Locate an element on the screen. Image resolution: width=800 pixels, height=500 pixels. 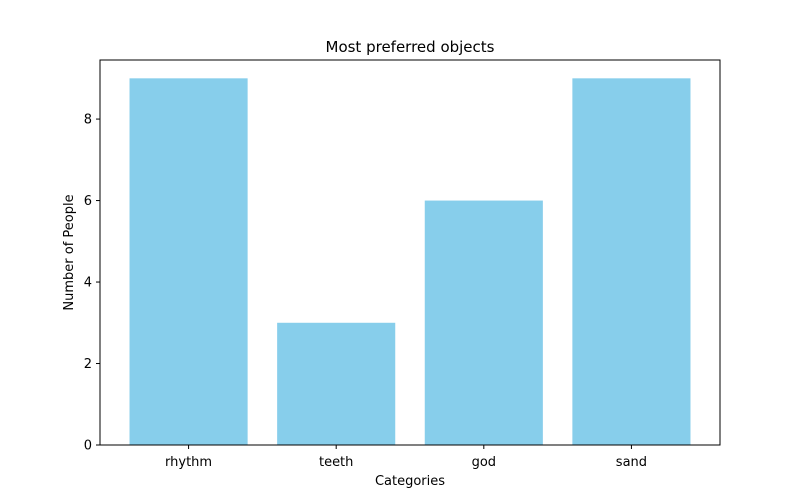
y-tick-label-2: 2 is located at coordinates (88, 364).